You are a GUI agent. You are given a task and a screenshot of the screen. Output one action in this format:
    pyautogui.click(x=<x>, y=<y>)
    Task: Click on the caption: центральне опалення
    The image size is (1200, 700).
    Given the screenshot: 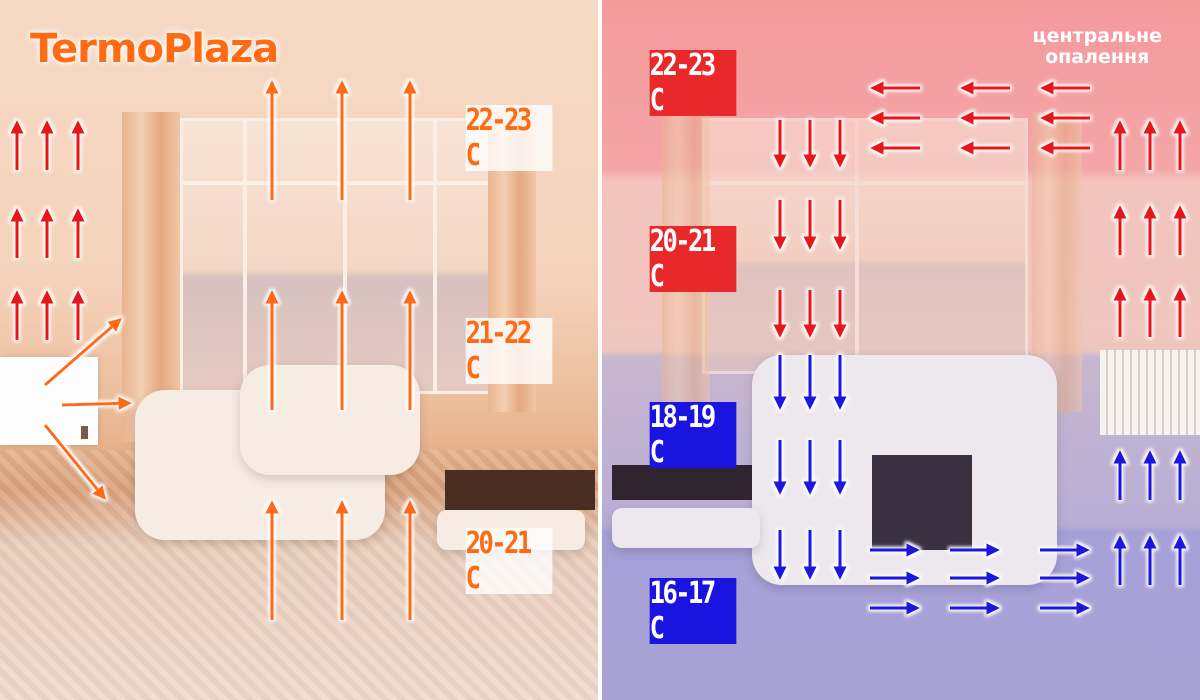 What is the action you would take?
    pyautogui.click(x=1097, y=47)
    